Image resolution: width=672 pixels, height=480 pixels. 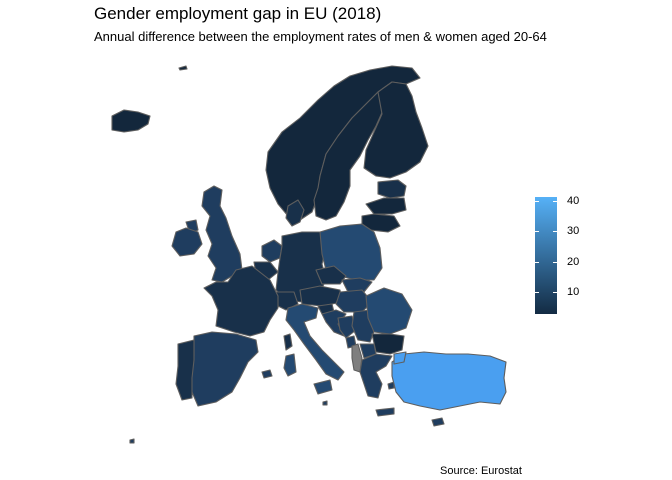 I want to click on country-corsica, so click(x=288, y=342).